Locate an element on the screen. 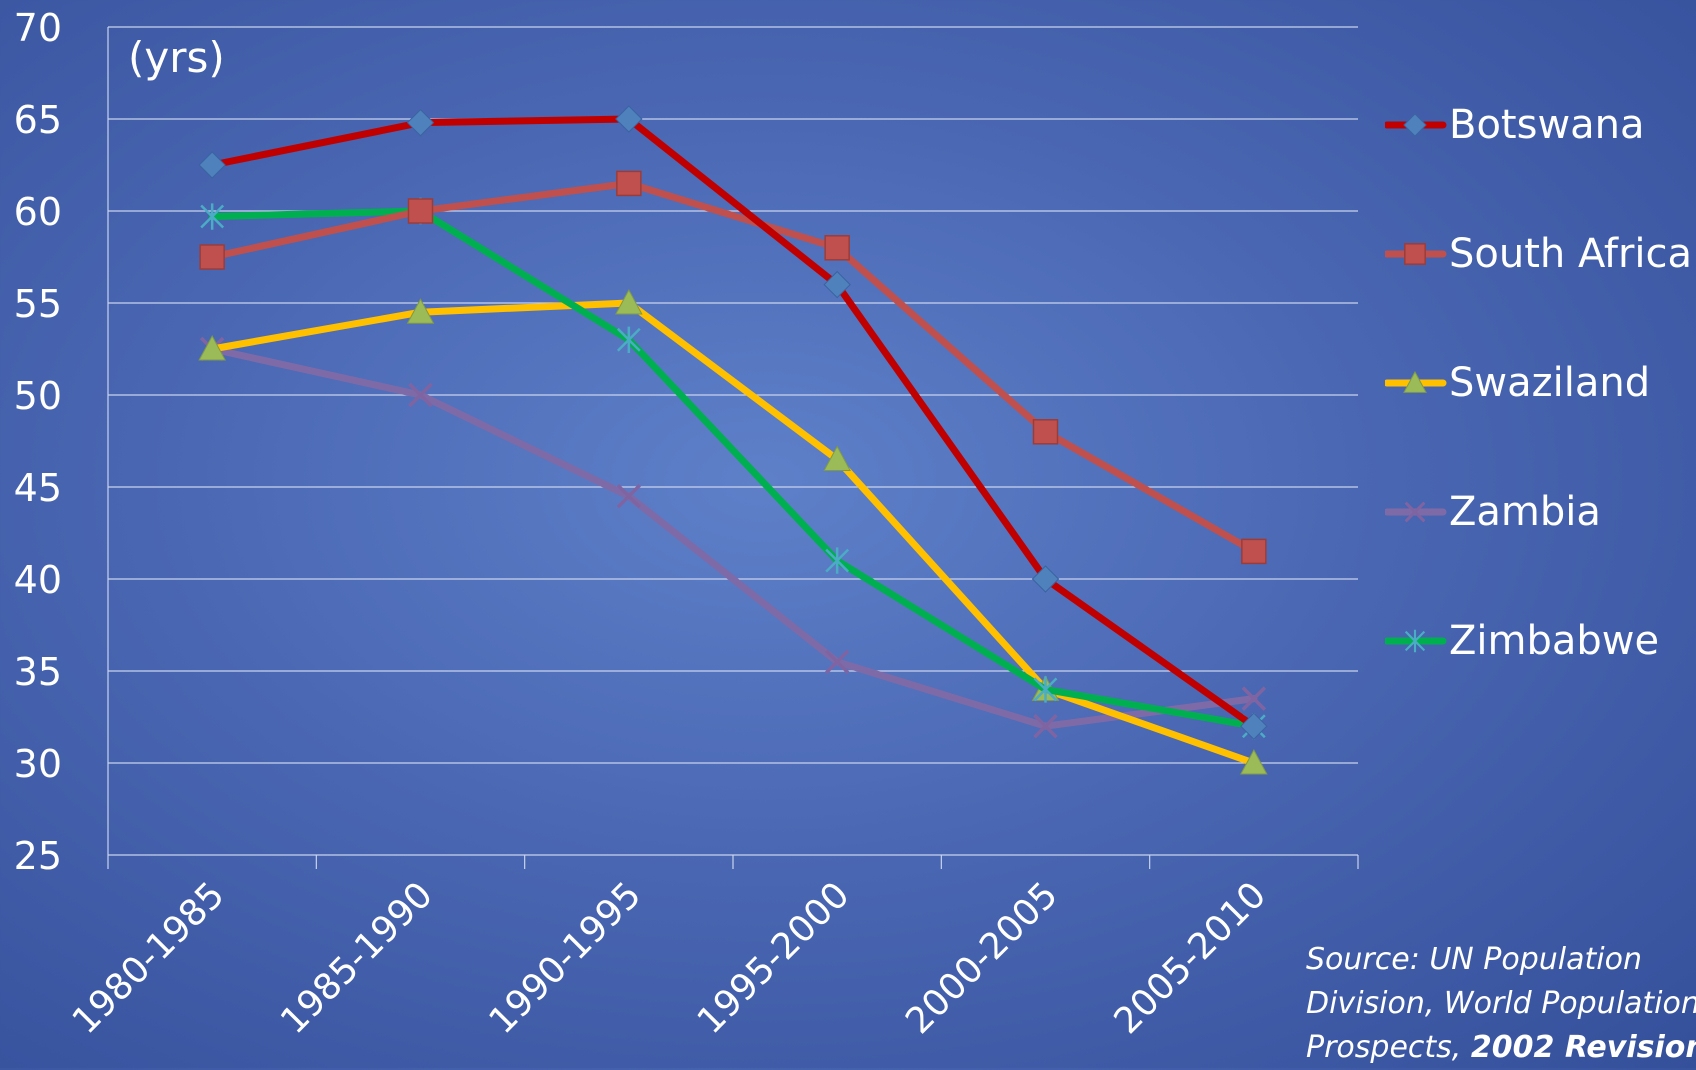 The image size is (1696, 1070). y-tick-label: 65 is located at coordinates (38, 120).